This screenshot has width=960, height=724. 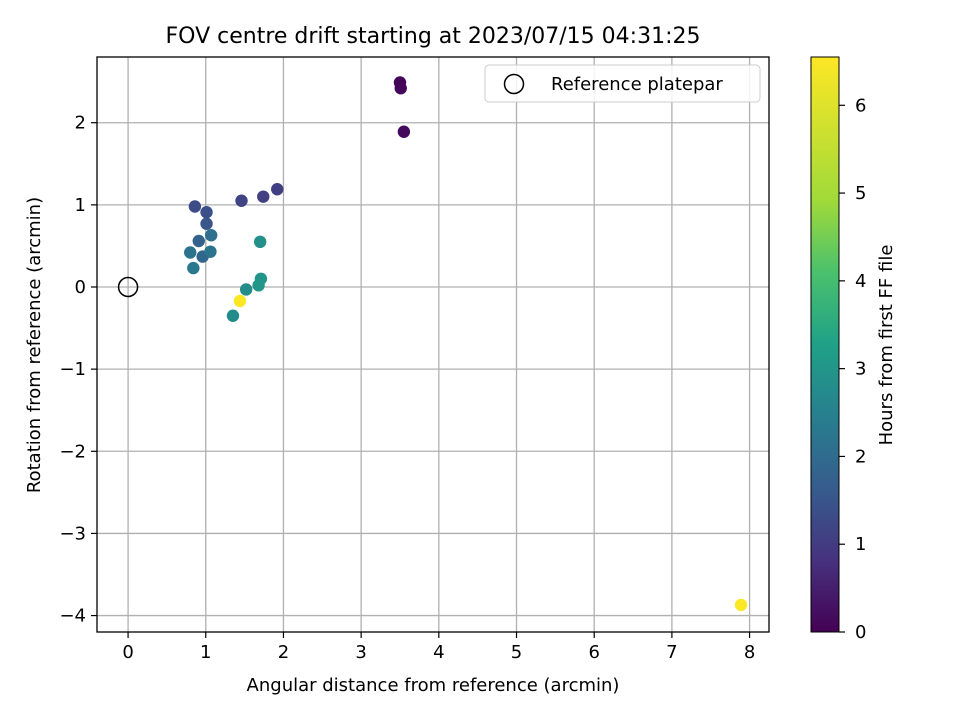 What do you see at coordinates (671, 652) in the screenshot?
I see `x-tick-label: 7` at bounding box center [671, 652].